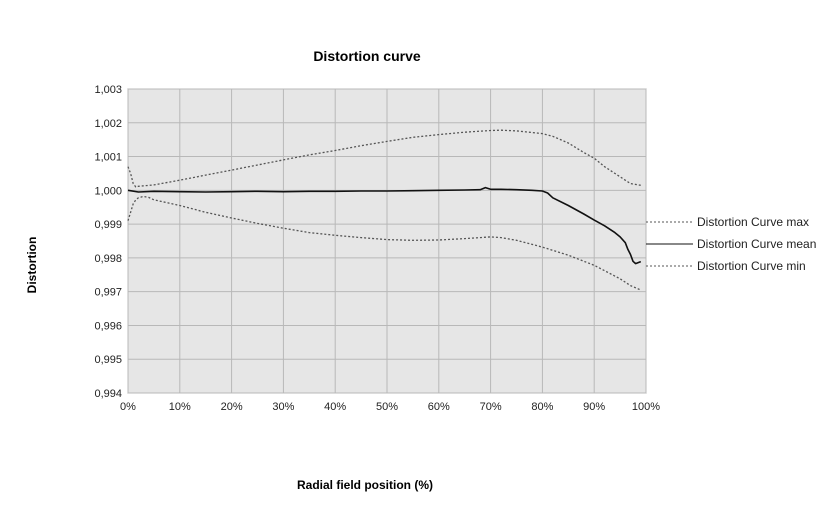 The image size is (840, 530). What do you see at coordinates (108, 124) in the screenshot?
I see `y-tick-label: 1,002` at bounding box center [108, 124].